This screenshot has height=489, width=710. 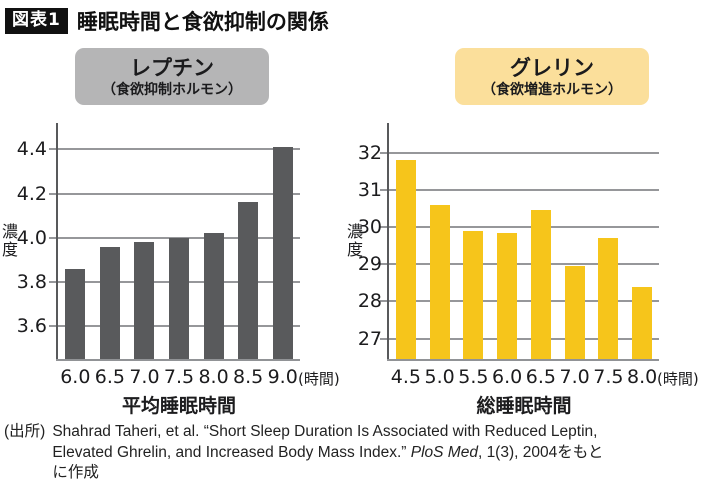 What do you see at coordinates (552, 67) in the screenshot?
I see `ghrelin-badge-title: グレリン` at bounding box center [552, 67].